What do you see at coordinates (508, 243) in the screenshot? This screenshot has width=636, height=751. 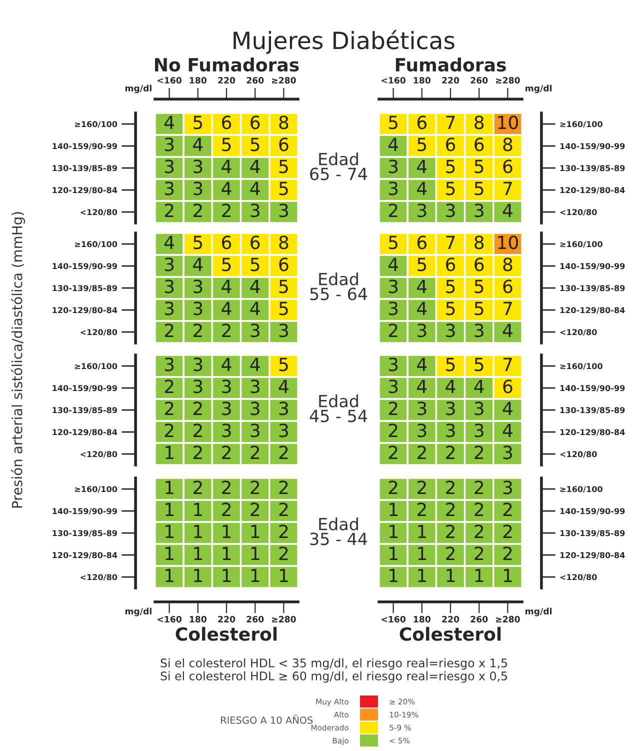 I see `data-label: 10` at bounding box center [508, 243].